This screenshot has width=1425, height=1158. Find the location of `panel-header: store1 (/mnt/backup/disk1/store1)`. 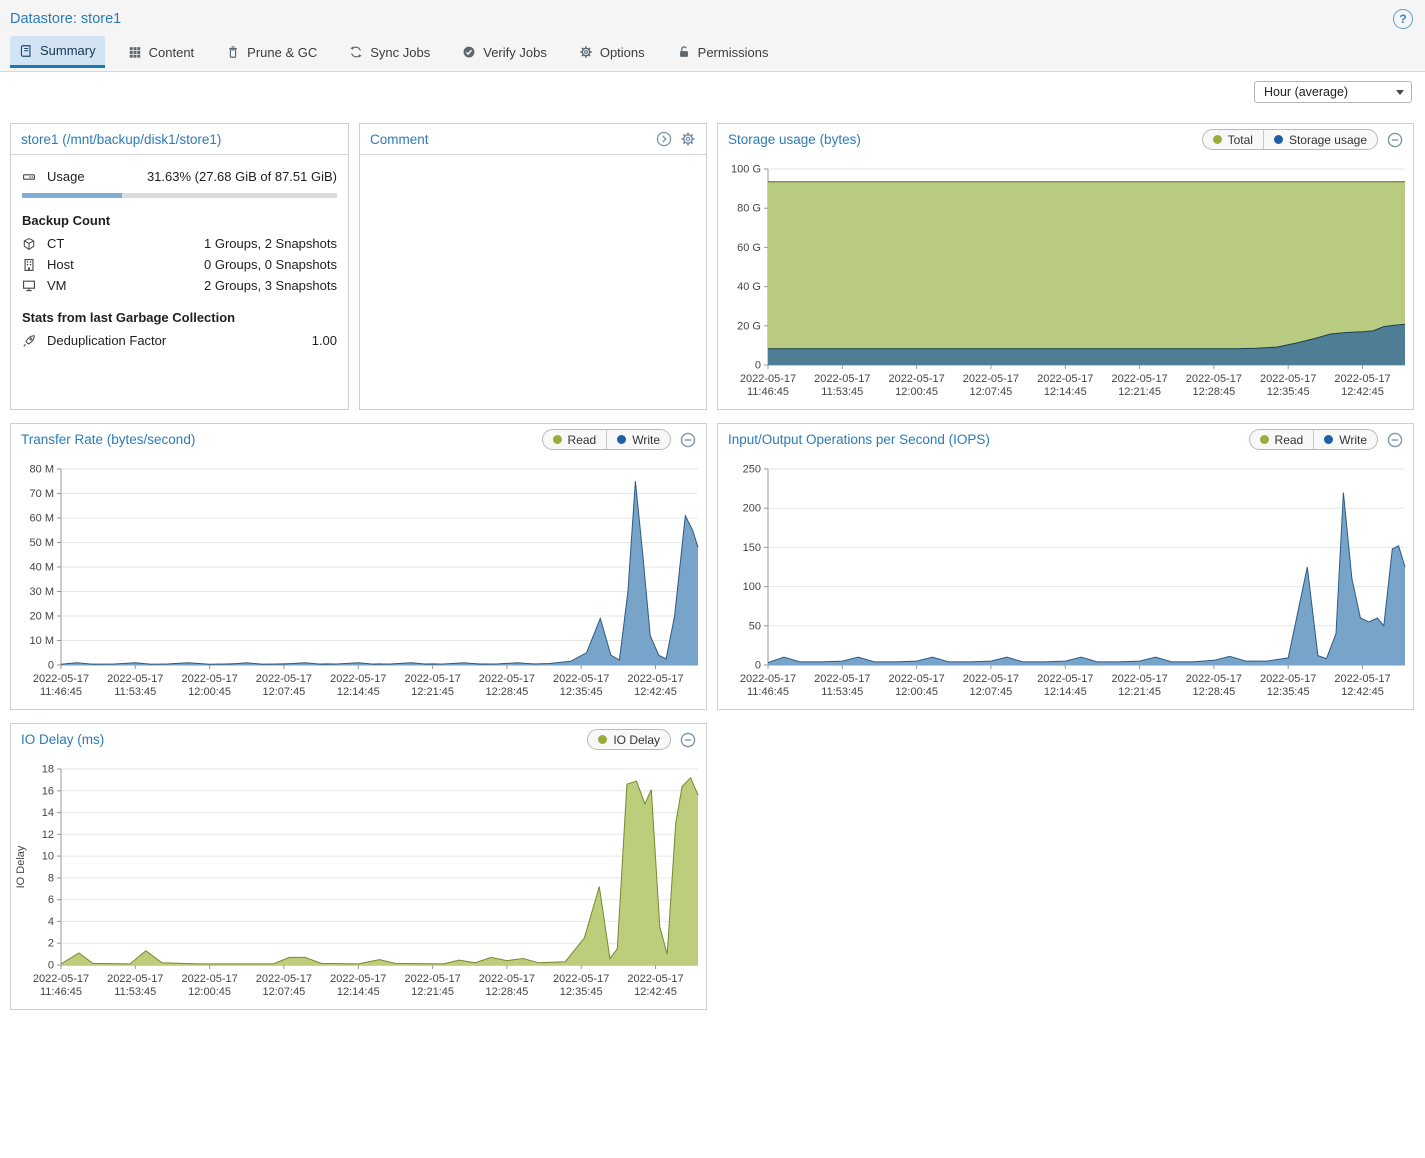

panel-header: store1 (/mnt/backup/disk1/store1) is located at coordinates (179, 139).